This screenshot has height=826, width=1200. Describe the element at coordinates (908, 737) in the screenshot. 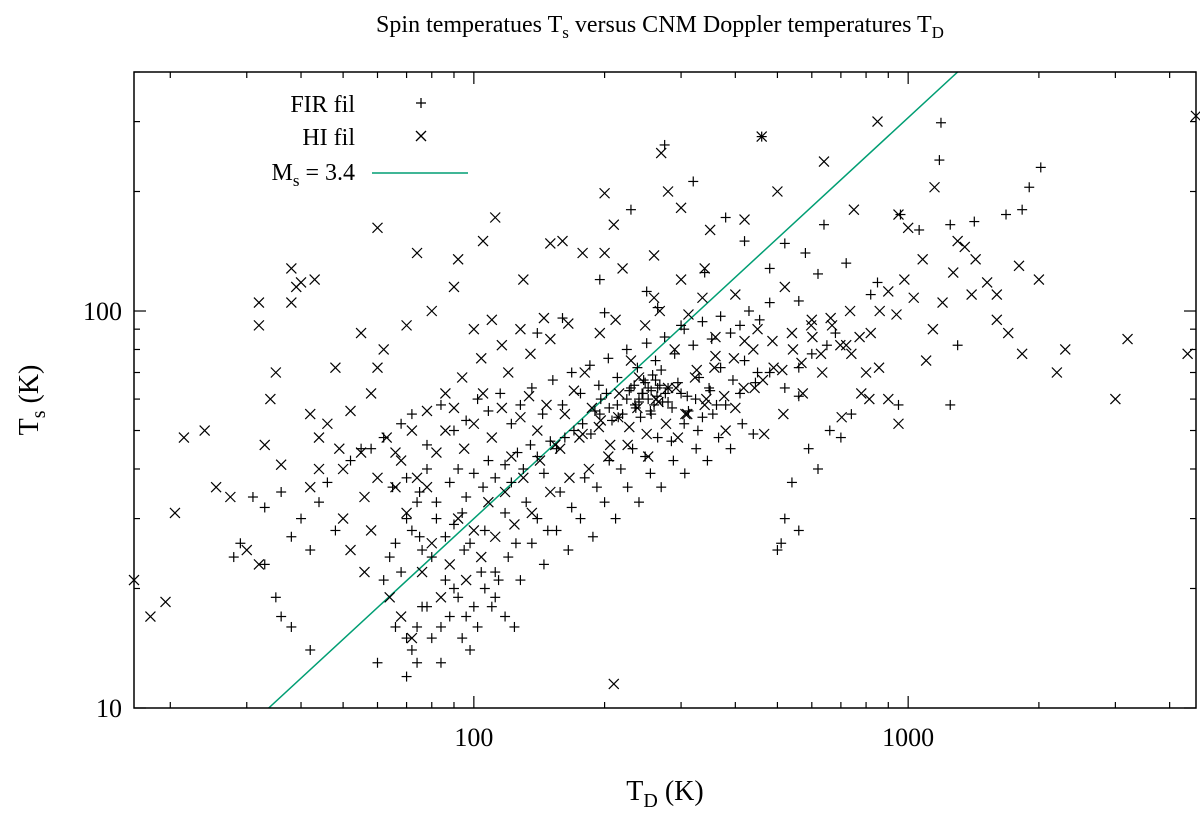

I see `x-tick-label: 1000` at that location.